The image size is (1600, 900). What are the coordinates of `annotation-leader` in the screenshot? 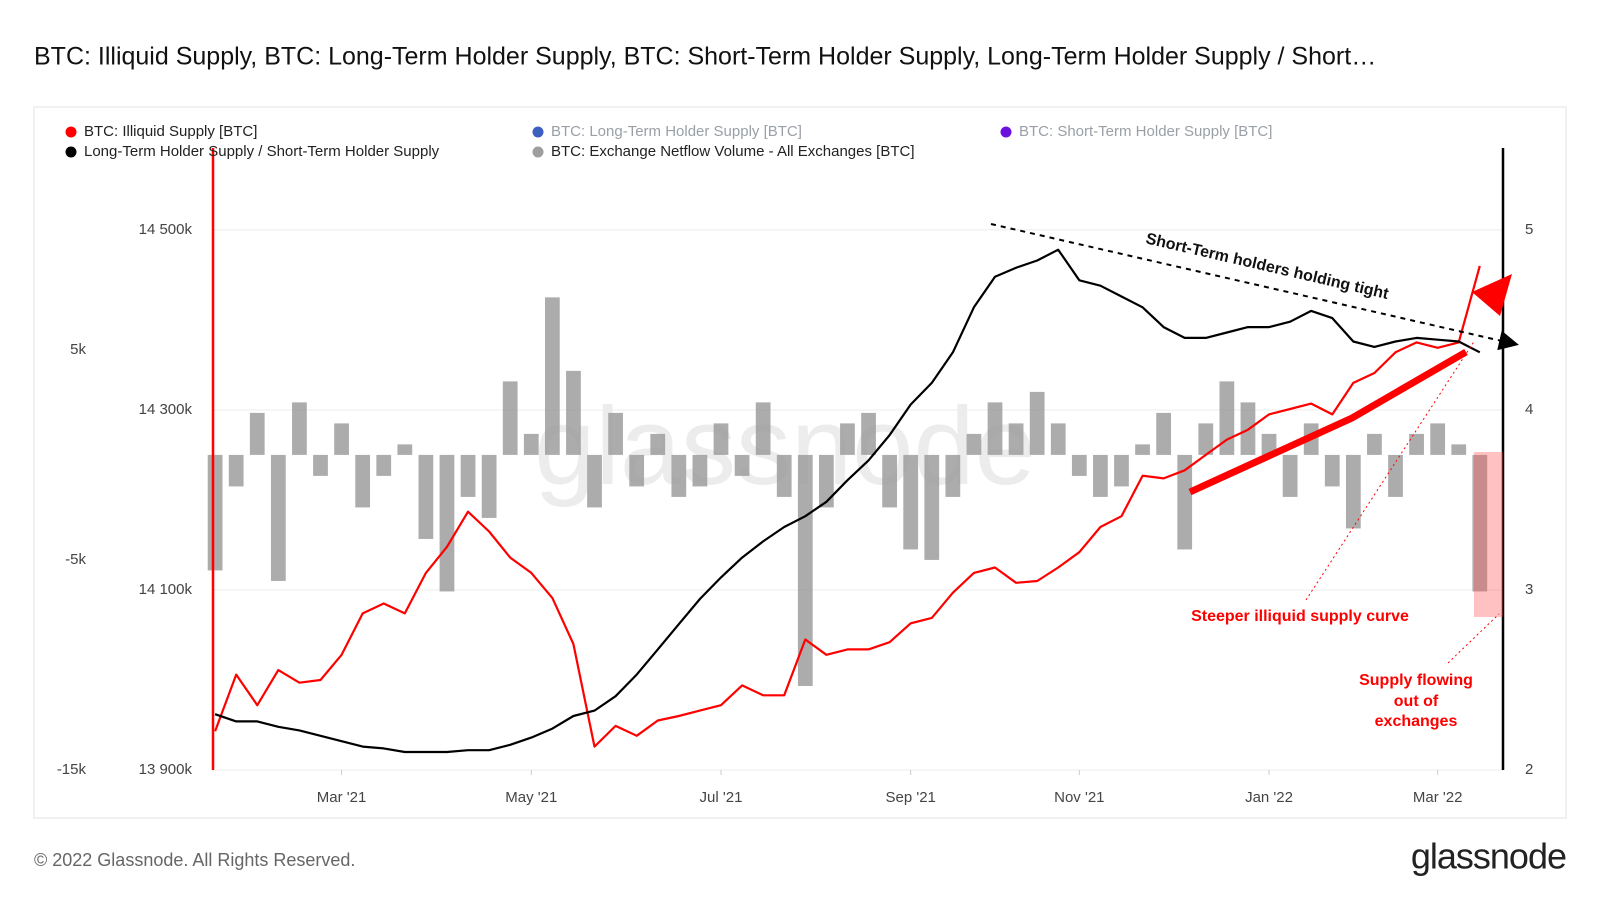 It's located at (1390, 470).